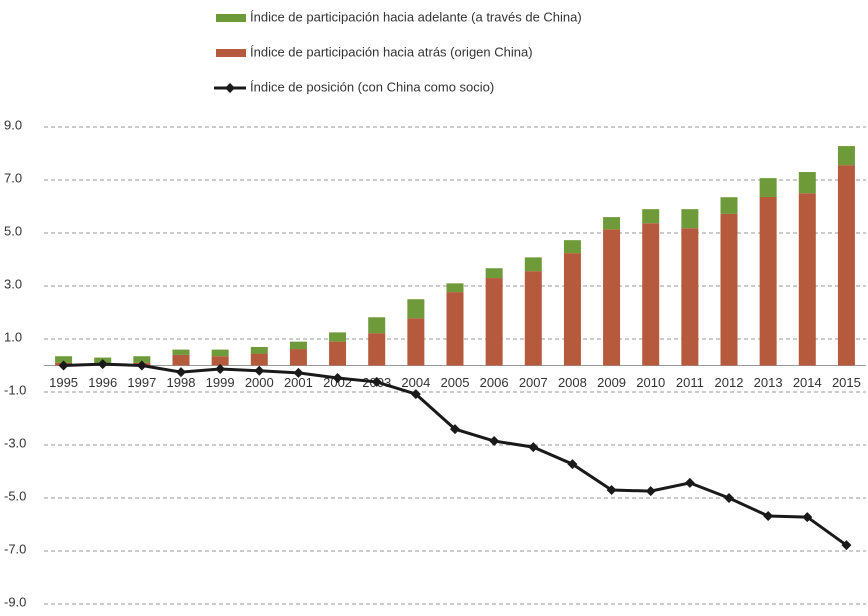  What do you see at coordinates (13, 177) in the screenshot?
I see `y-tick-label: 7.0` at bounding box center [13, 177].